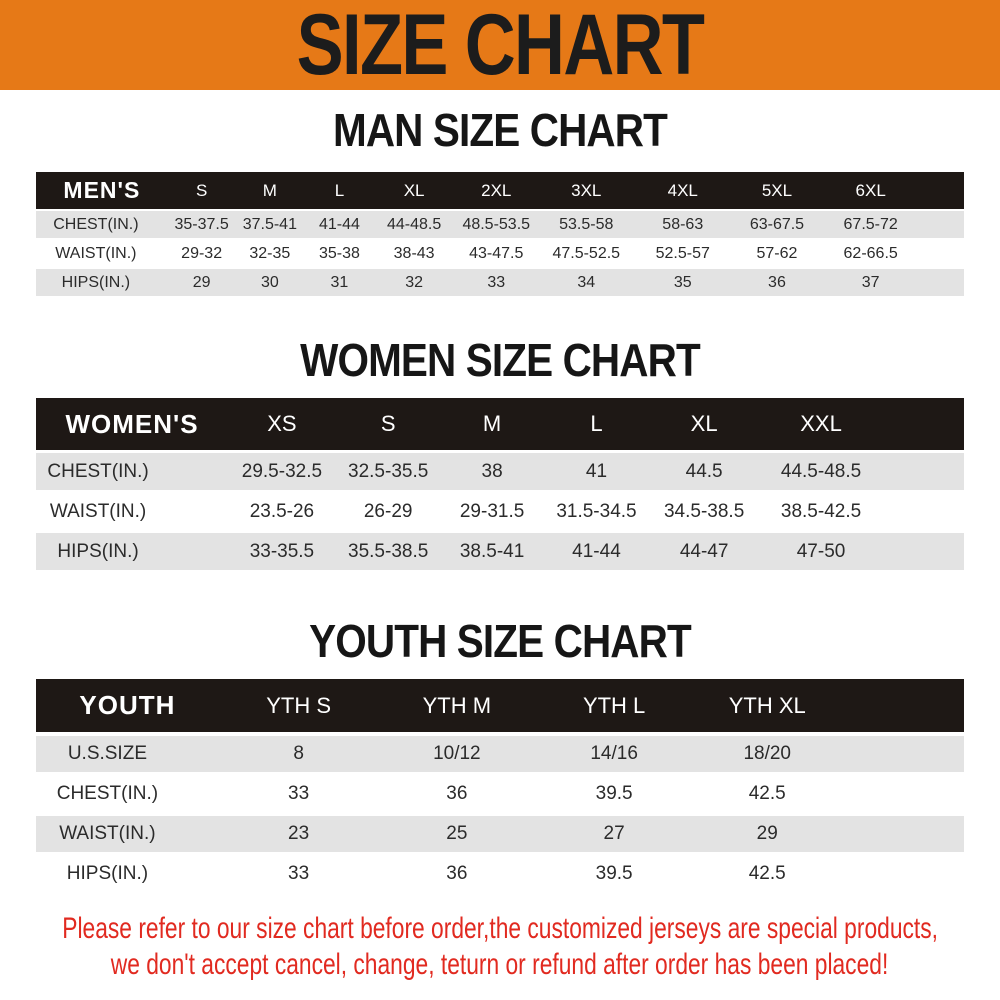 The width and height of the screenshot is (1000, 1000). Describe the element at coordinates (776, 253) in the screenshot. I see `size-value: 57-62` at that location.